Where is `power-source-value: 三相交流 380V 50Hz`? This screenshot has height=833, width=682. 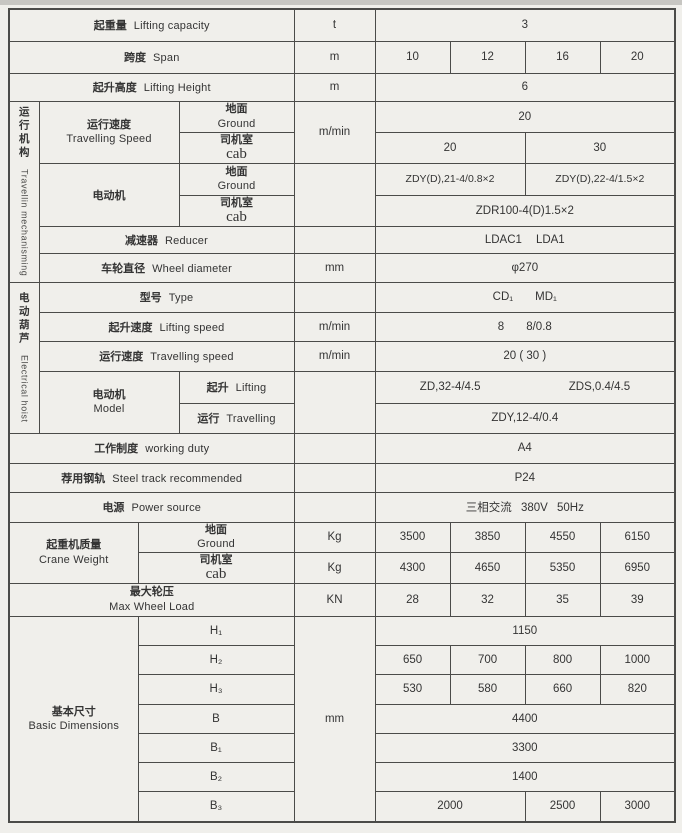 power-source-value: 三相交流 380V 50Hz is located at coordinates (525, 507).